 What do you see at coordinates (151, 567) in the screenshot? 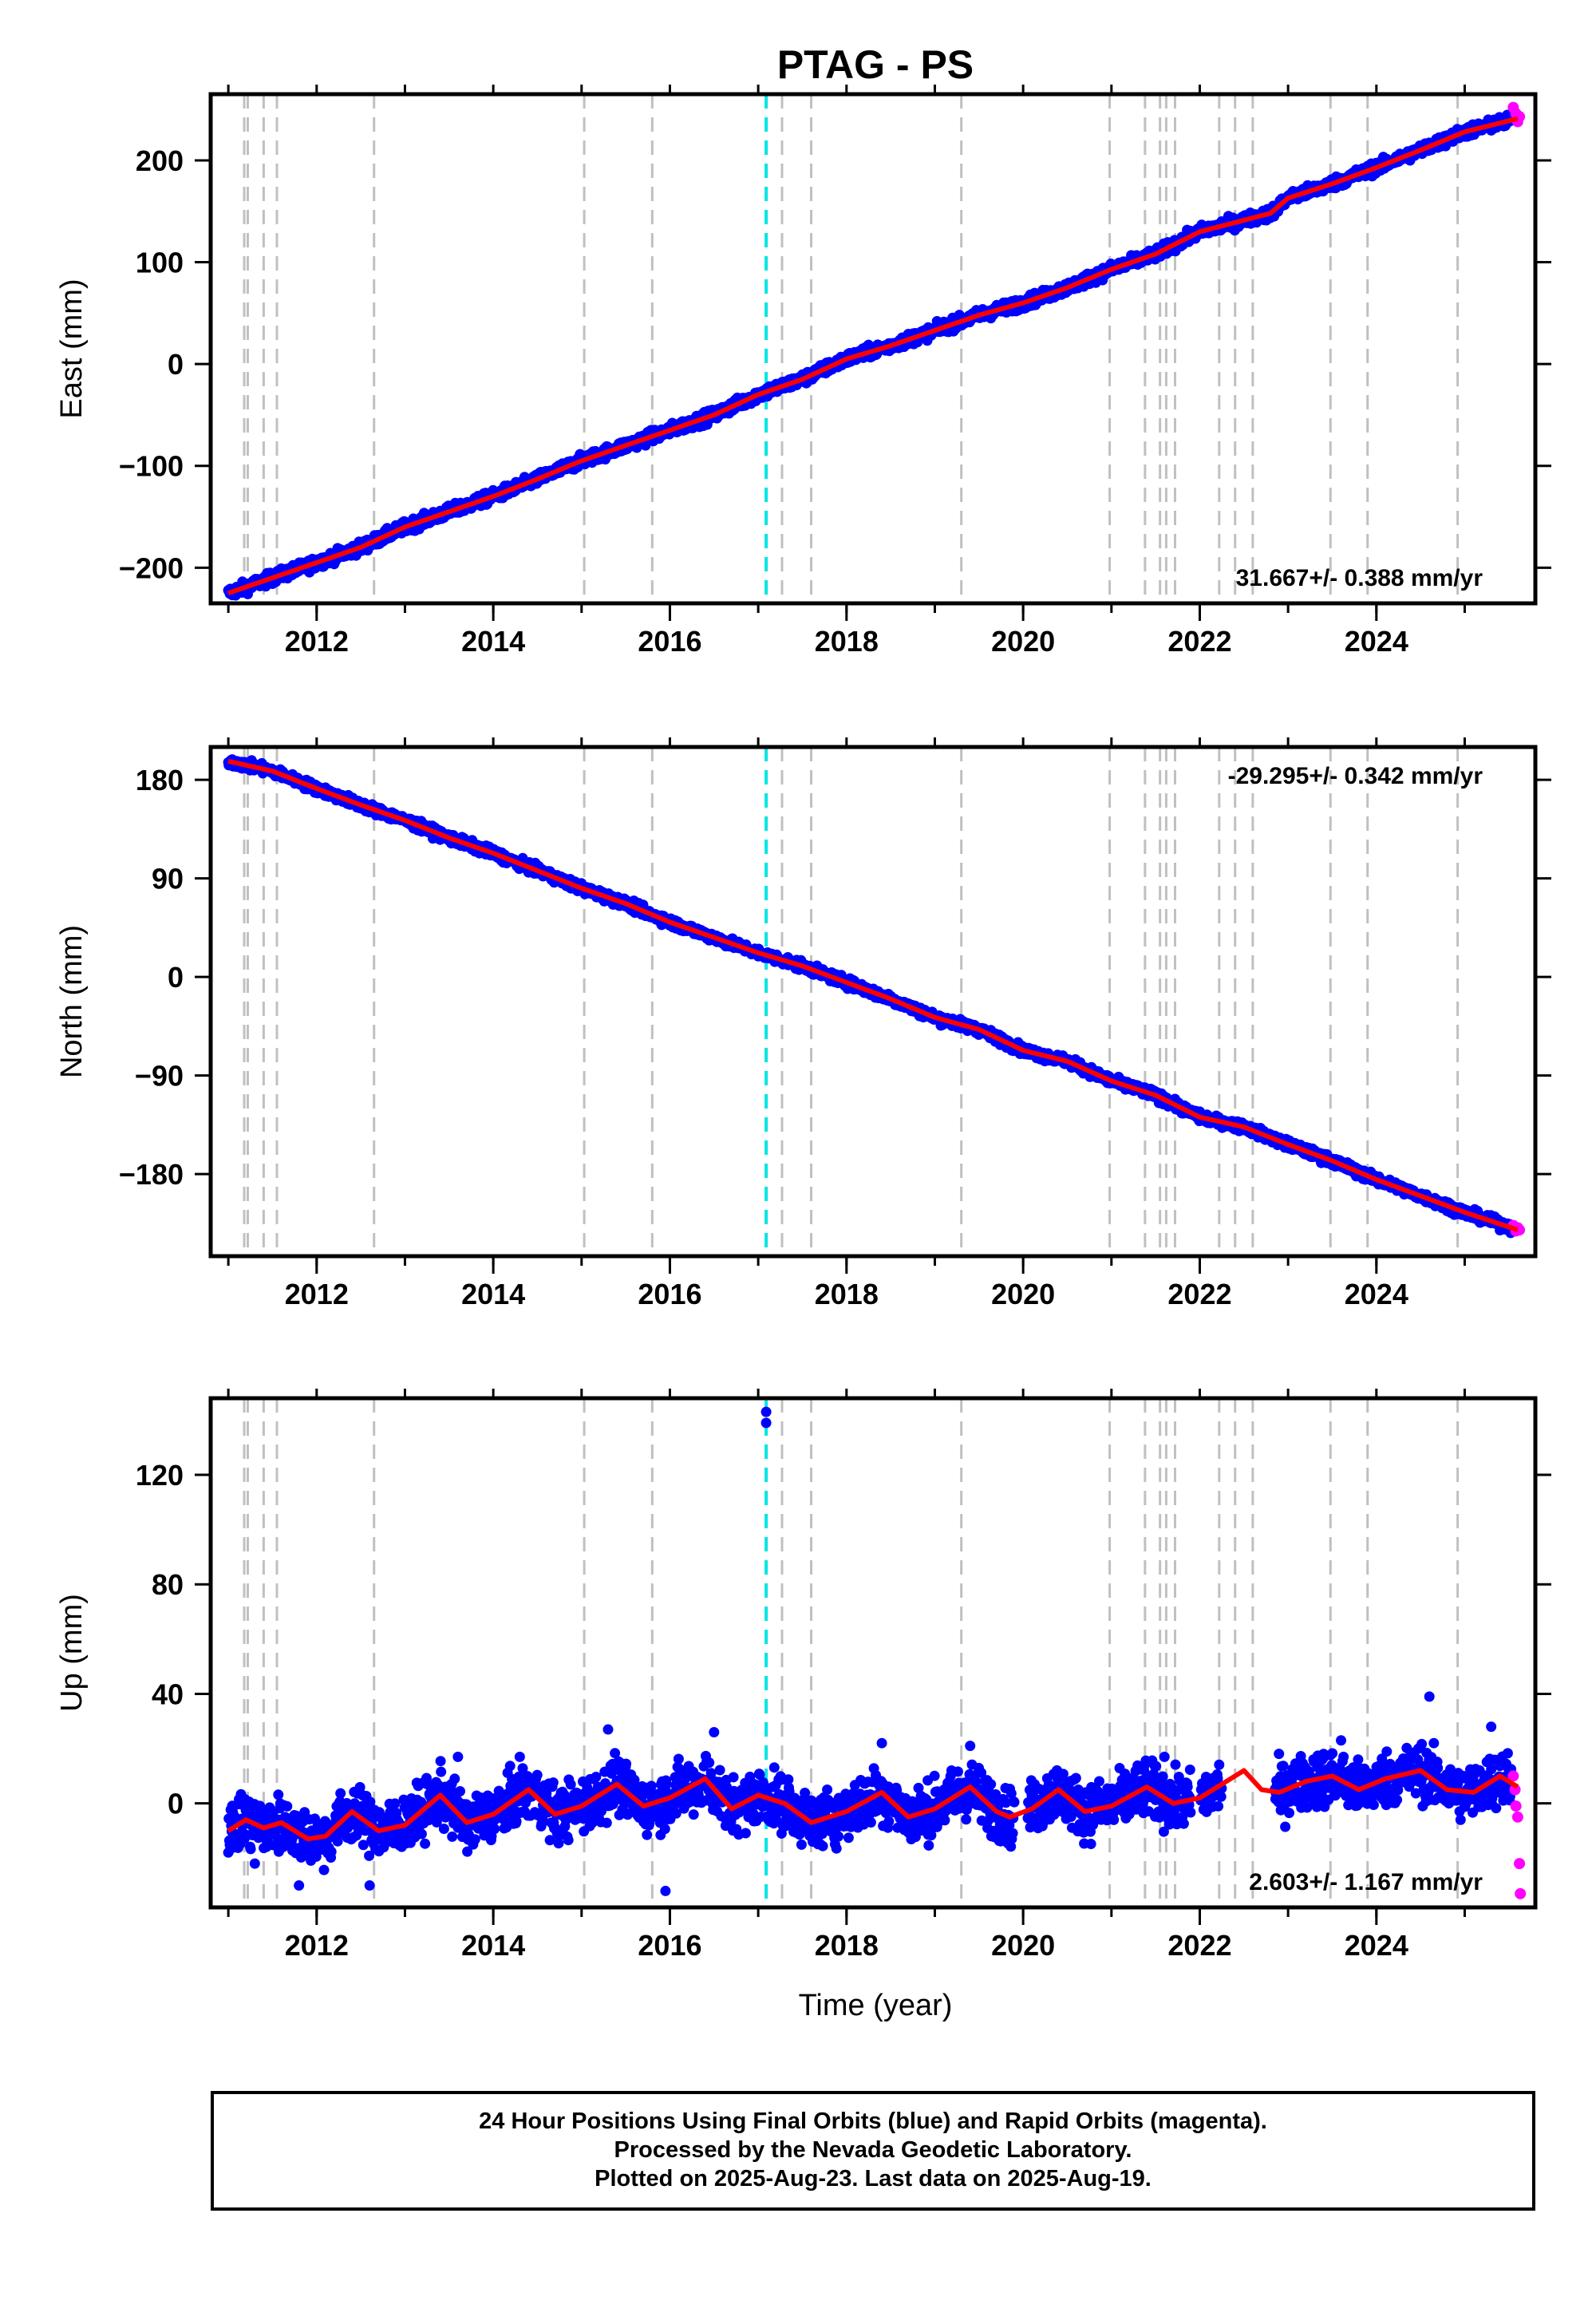
I see `y-tick-label: −200` at bounding box center [151, 567].